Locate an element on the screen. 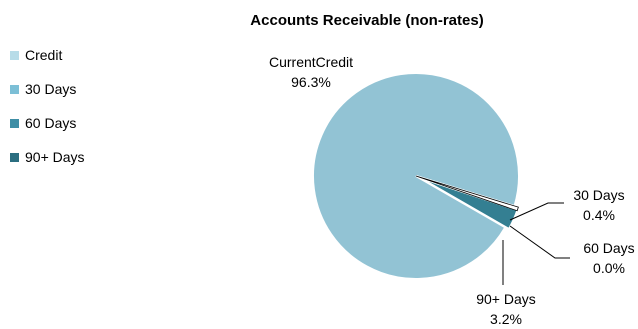  legend: Credit 30 Days 60 Days 90+ Days is located at coordinates (47, 106).